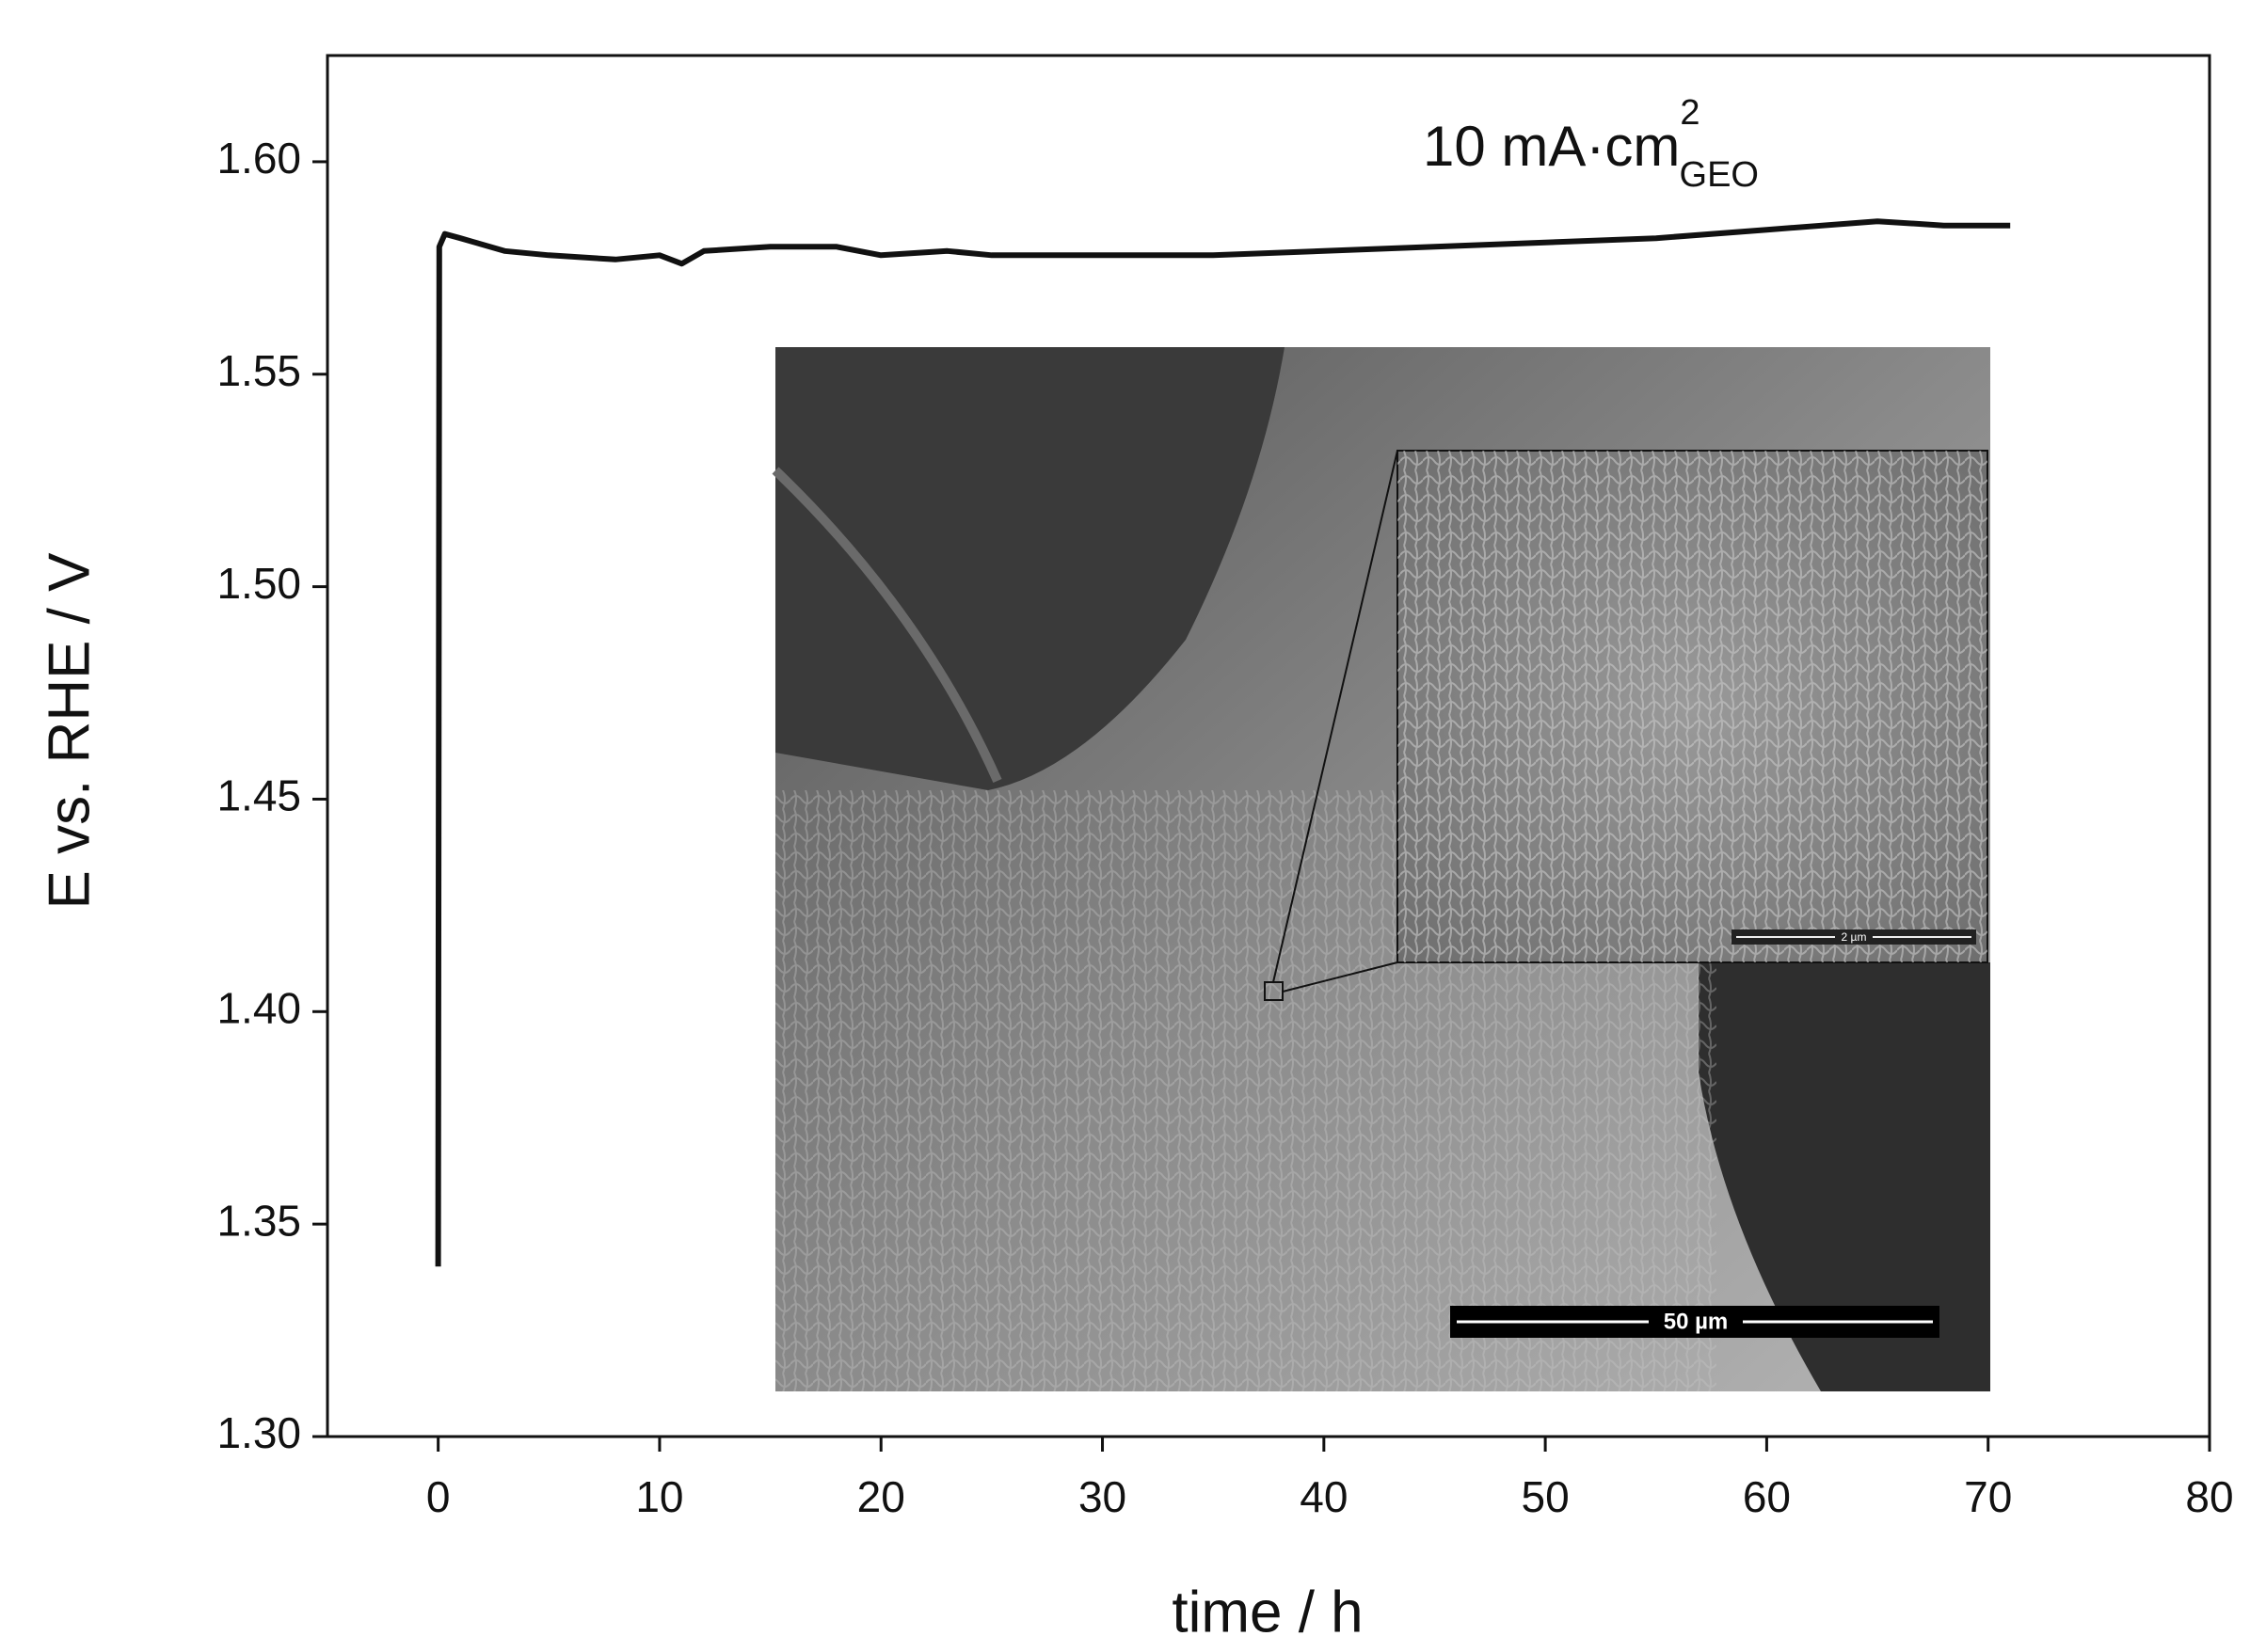 This screenshot has height=1652, width=2266. I want to click on y-tick-label: 1.30, so click(258, 1432).